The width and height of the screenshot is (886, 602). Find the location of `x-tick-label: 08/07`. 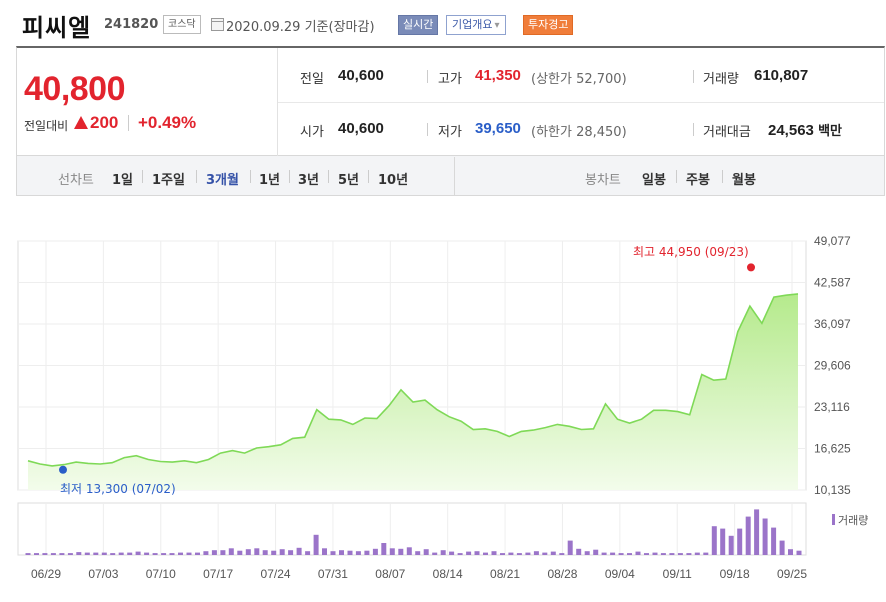

x-tick-label: 08/07 is located at coordinates (390, 574).